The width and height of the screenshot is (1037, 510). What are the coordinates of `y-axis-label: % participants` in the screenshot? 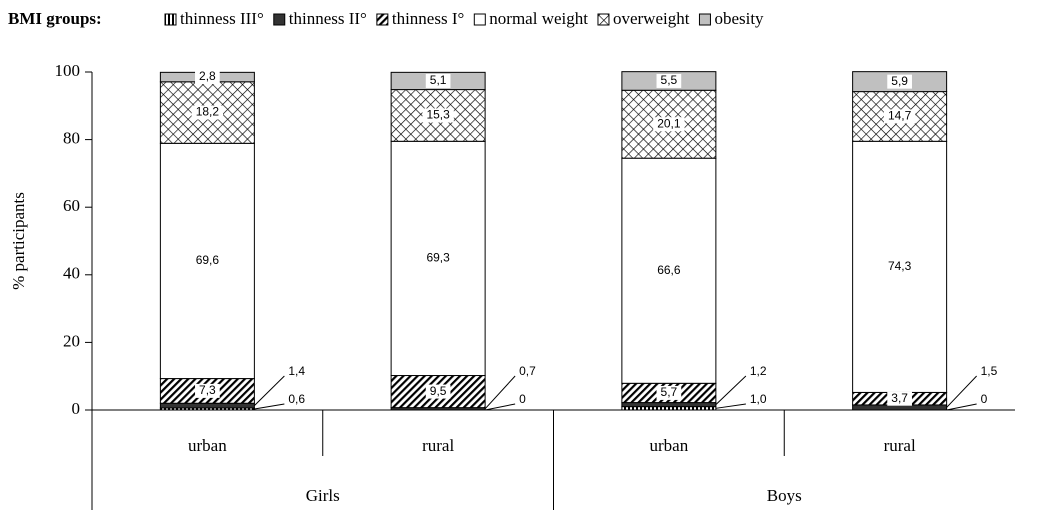 It's located at (18, 241).